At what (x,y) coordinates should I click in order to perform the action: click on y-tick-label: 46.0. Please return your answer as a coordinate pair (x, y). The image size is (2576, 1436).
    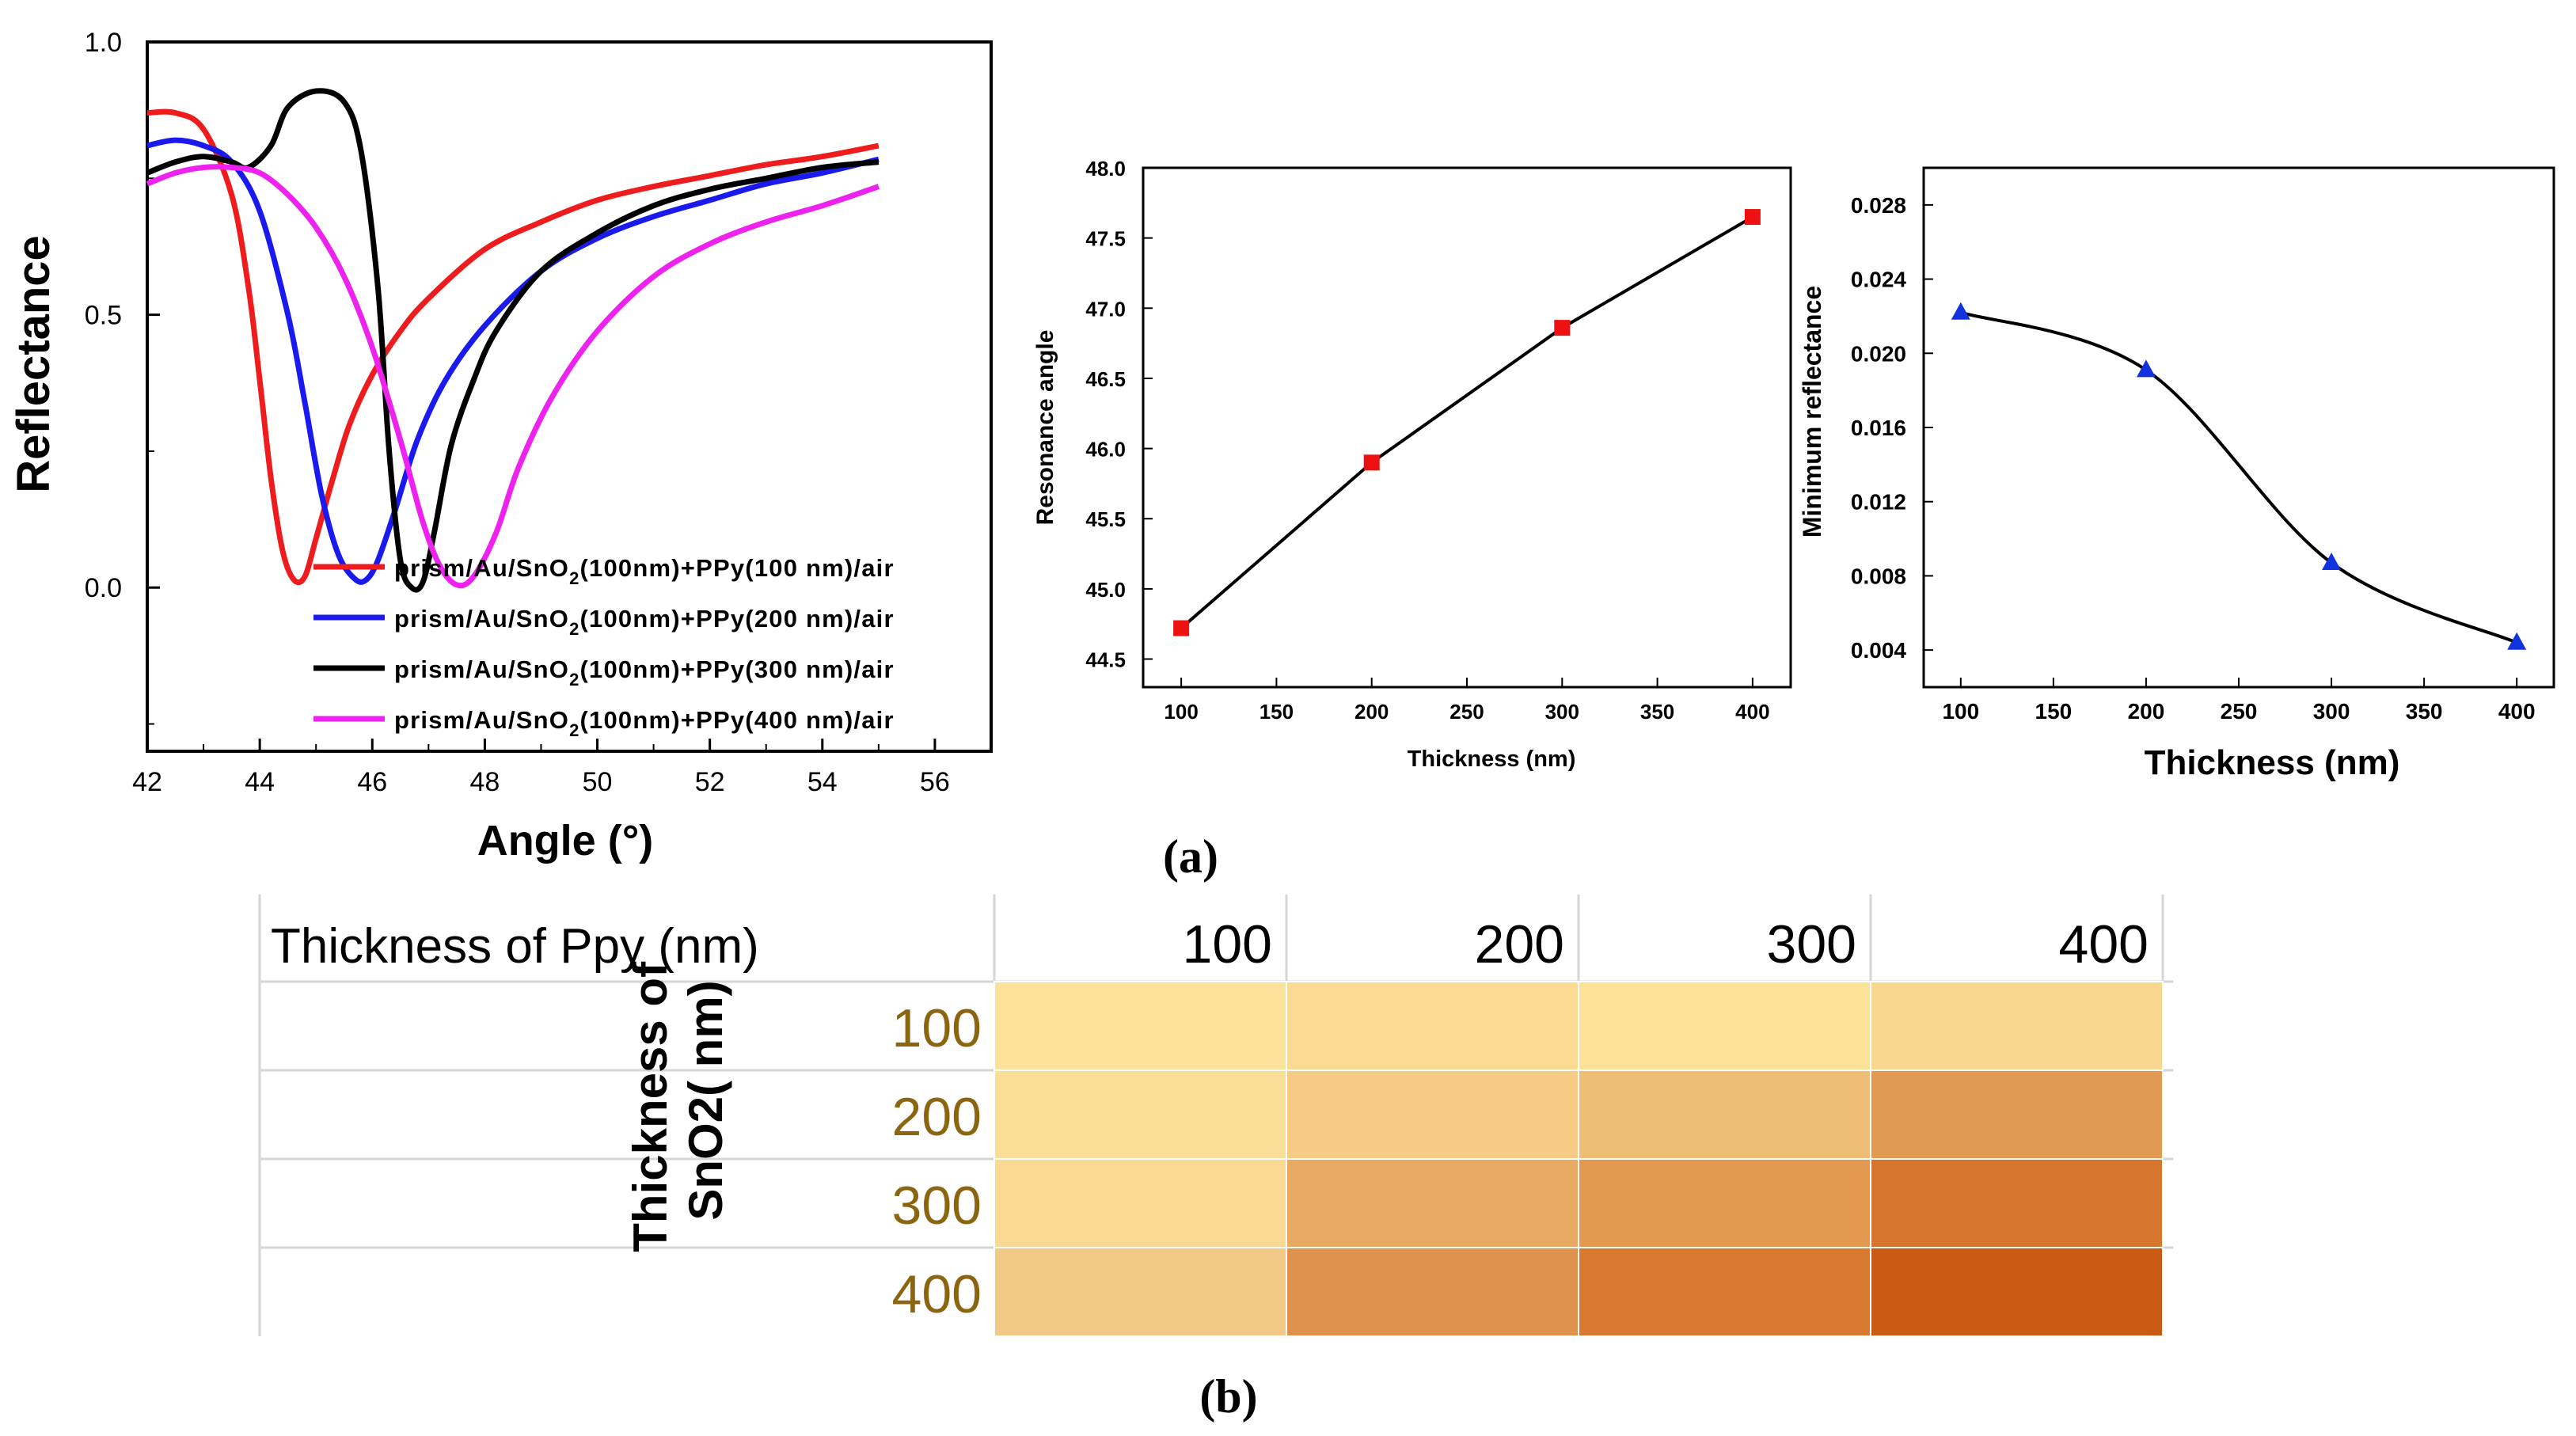
    Looking at the image, I should click on (1106, 450).